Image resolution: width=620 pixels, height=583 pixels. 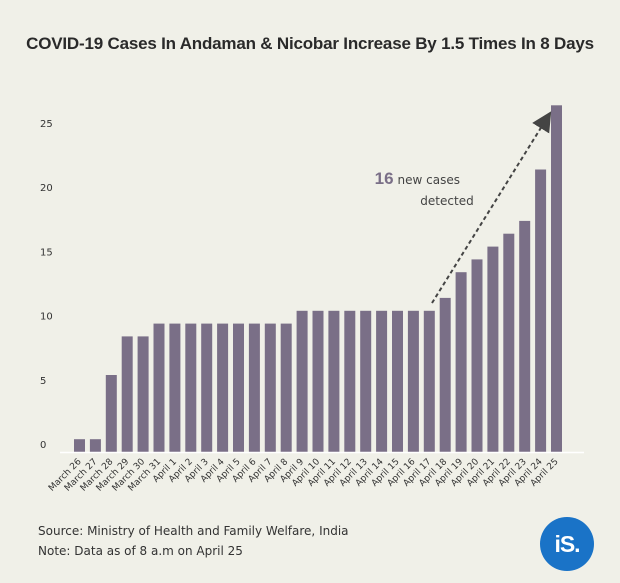 What do you see at coordinates (140, 551) in the screenshot?
I see `note-text: Note: Data as of 8 a.m on April 25` at bounding box center [140, 551].